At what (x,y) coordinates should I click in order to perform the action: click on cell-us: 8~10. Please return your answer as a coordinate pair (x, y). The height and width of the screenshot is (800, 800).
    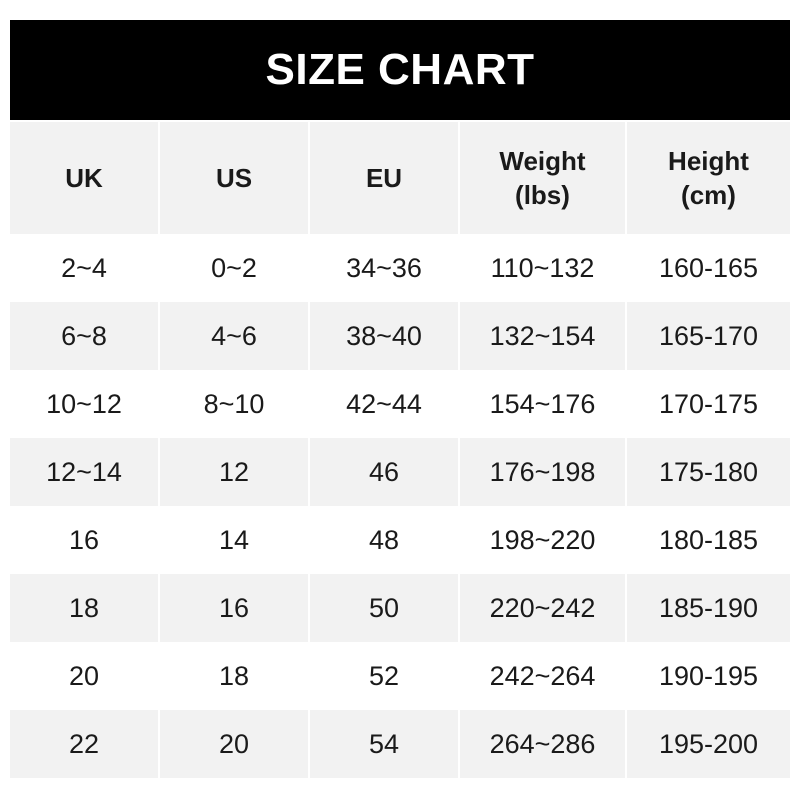
    Looking at the image, I should click on (234, 404).